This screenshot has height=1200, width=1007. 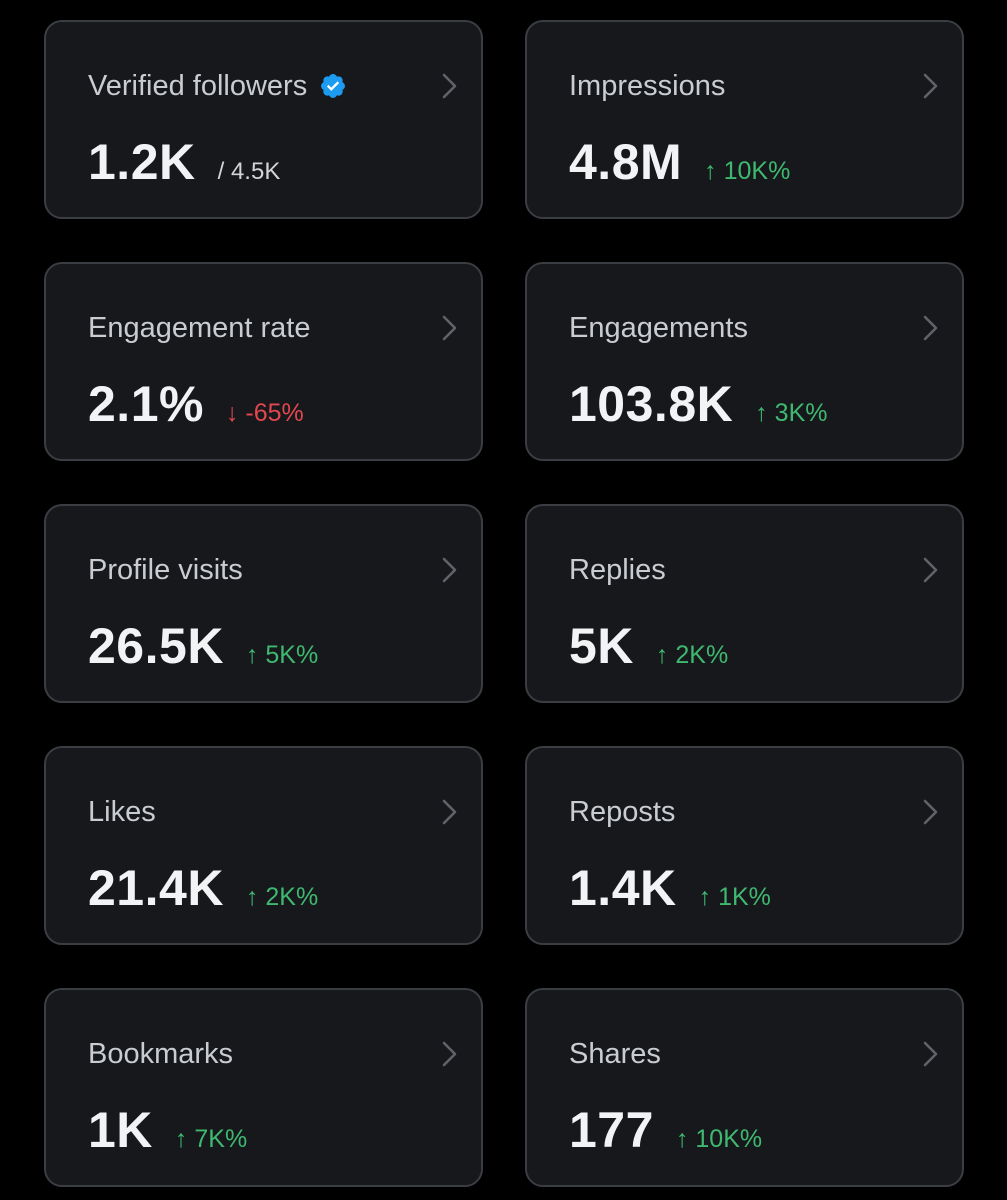 What do you see at coordinates (744, 603) in the screenshot?
I see `card-replies: Replies 5K ↑ 2K%` at bounding box center [744, 603].